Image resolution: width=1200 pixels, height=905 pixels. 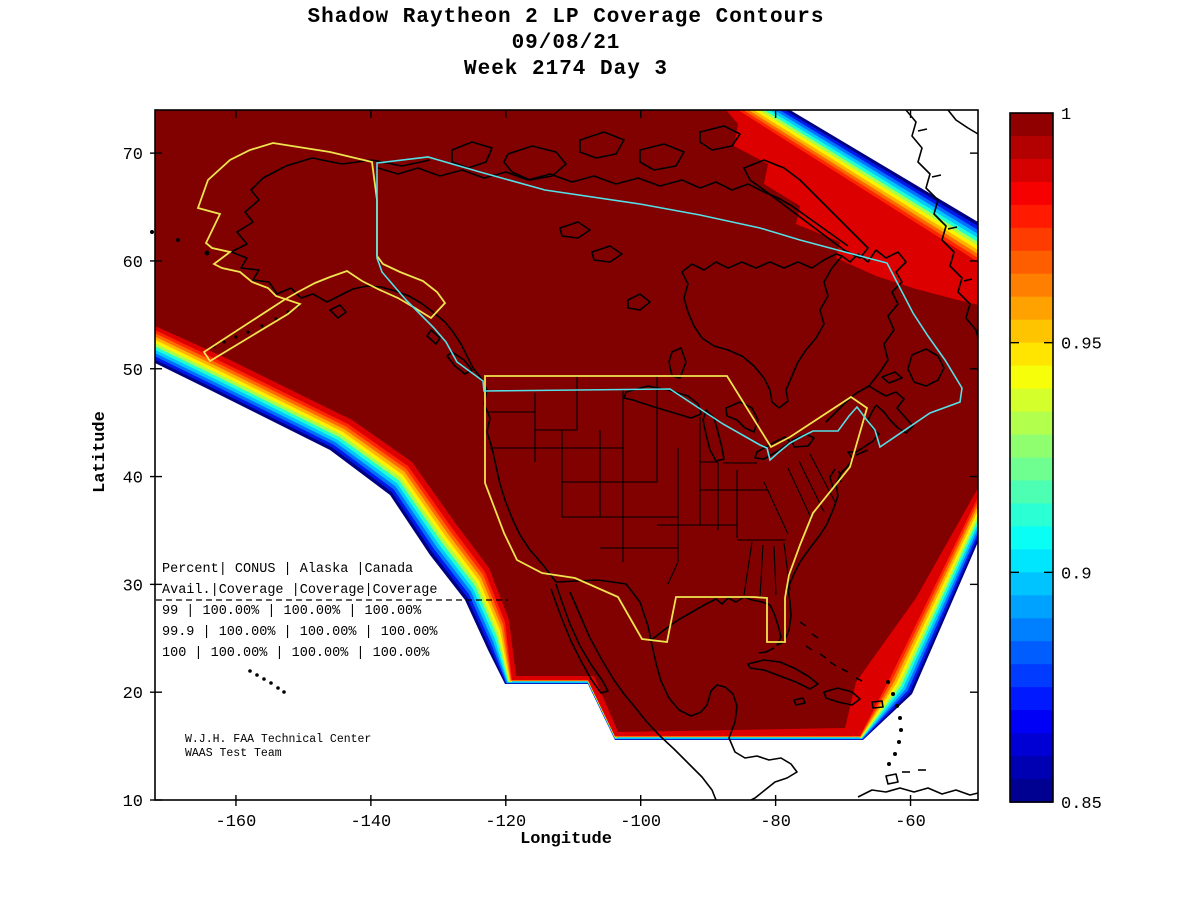 I want to click on colorbar-tick-label: 0.9, so click(x=1076, y=574).